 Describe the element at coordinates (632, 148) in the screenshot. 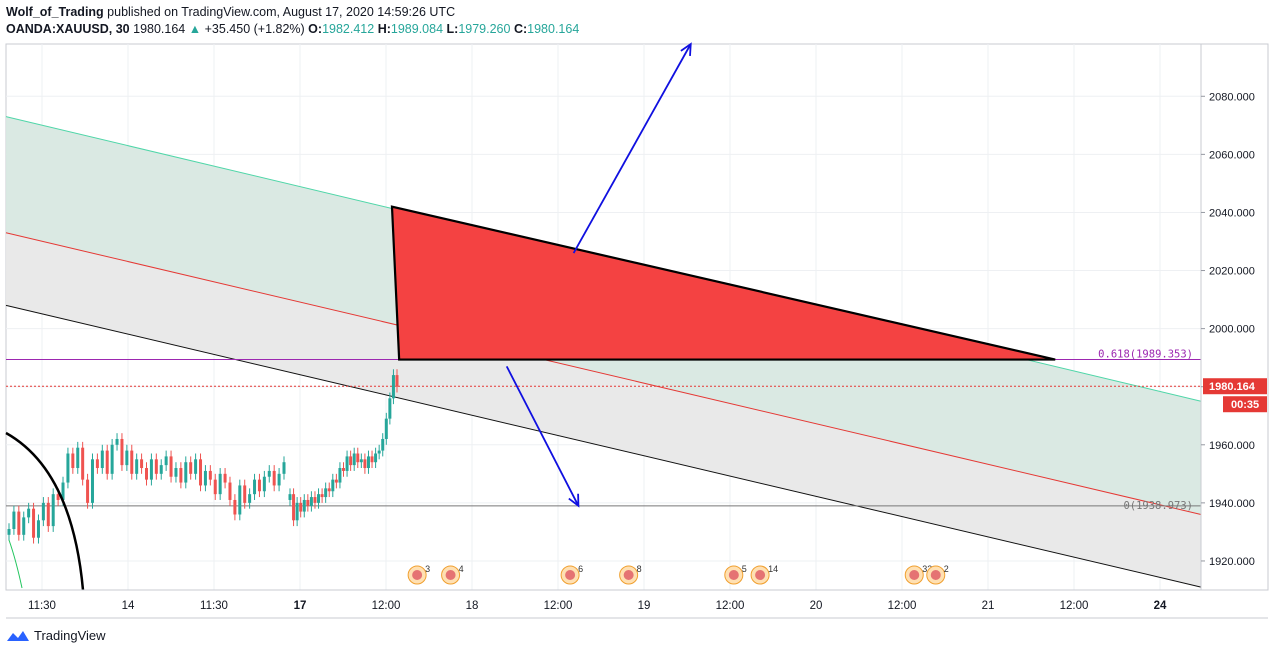

I see `arrow-up-line` at that location.